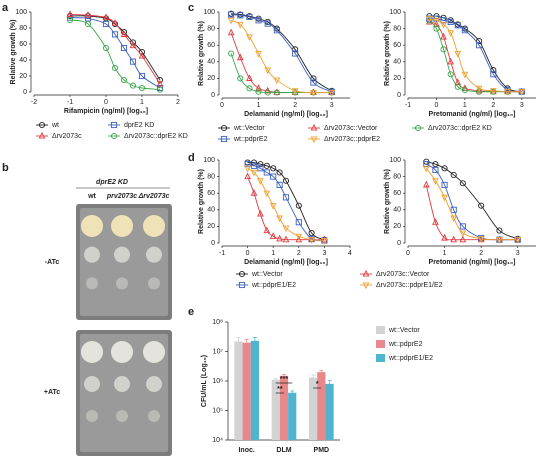 The width and height of the screenshot is (546, 466). What do you see at coordinates (280, 389) in the screenshot?
I see `significance-label: **` at bounding box center [280, 389].